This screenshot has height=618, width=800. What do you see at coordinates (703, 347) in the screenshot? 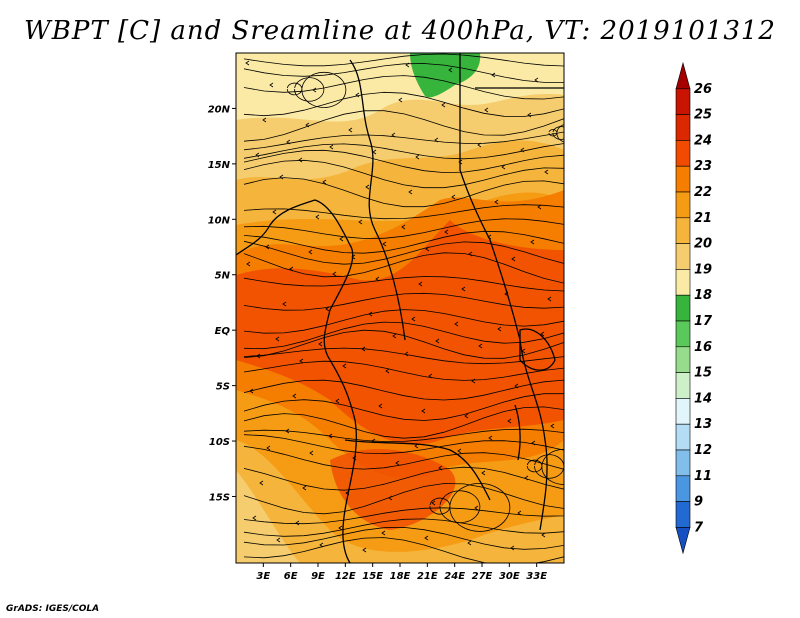
I see `colorbar-level-label: 16` at bounding box center [703, 347].